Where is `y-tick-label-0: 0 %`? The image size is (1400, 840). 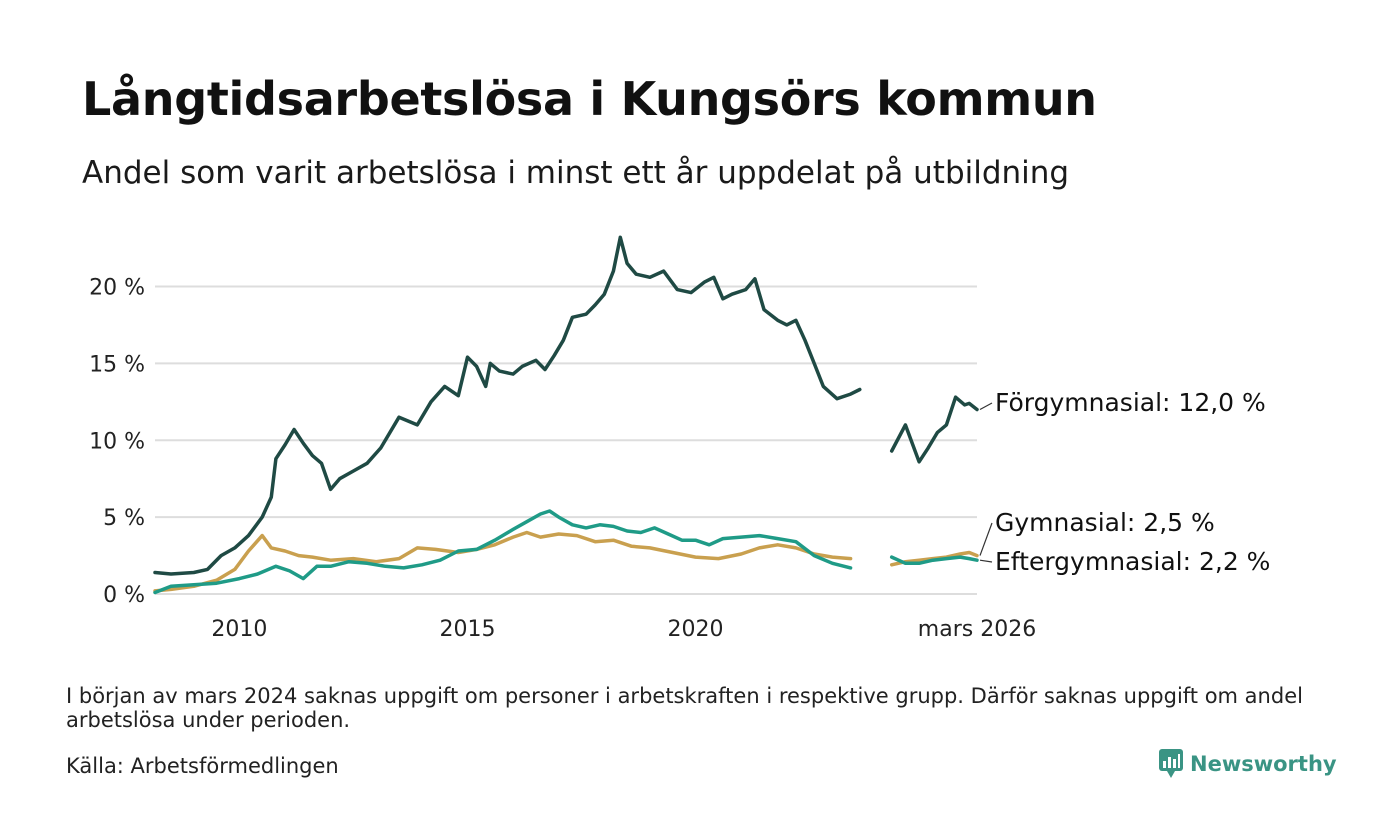
y-tick-label-0: 0 % is located at coordinates (124, 595).